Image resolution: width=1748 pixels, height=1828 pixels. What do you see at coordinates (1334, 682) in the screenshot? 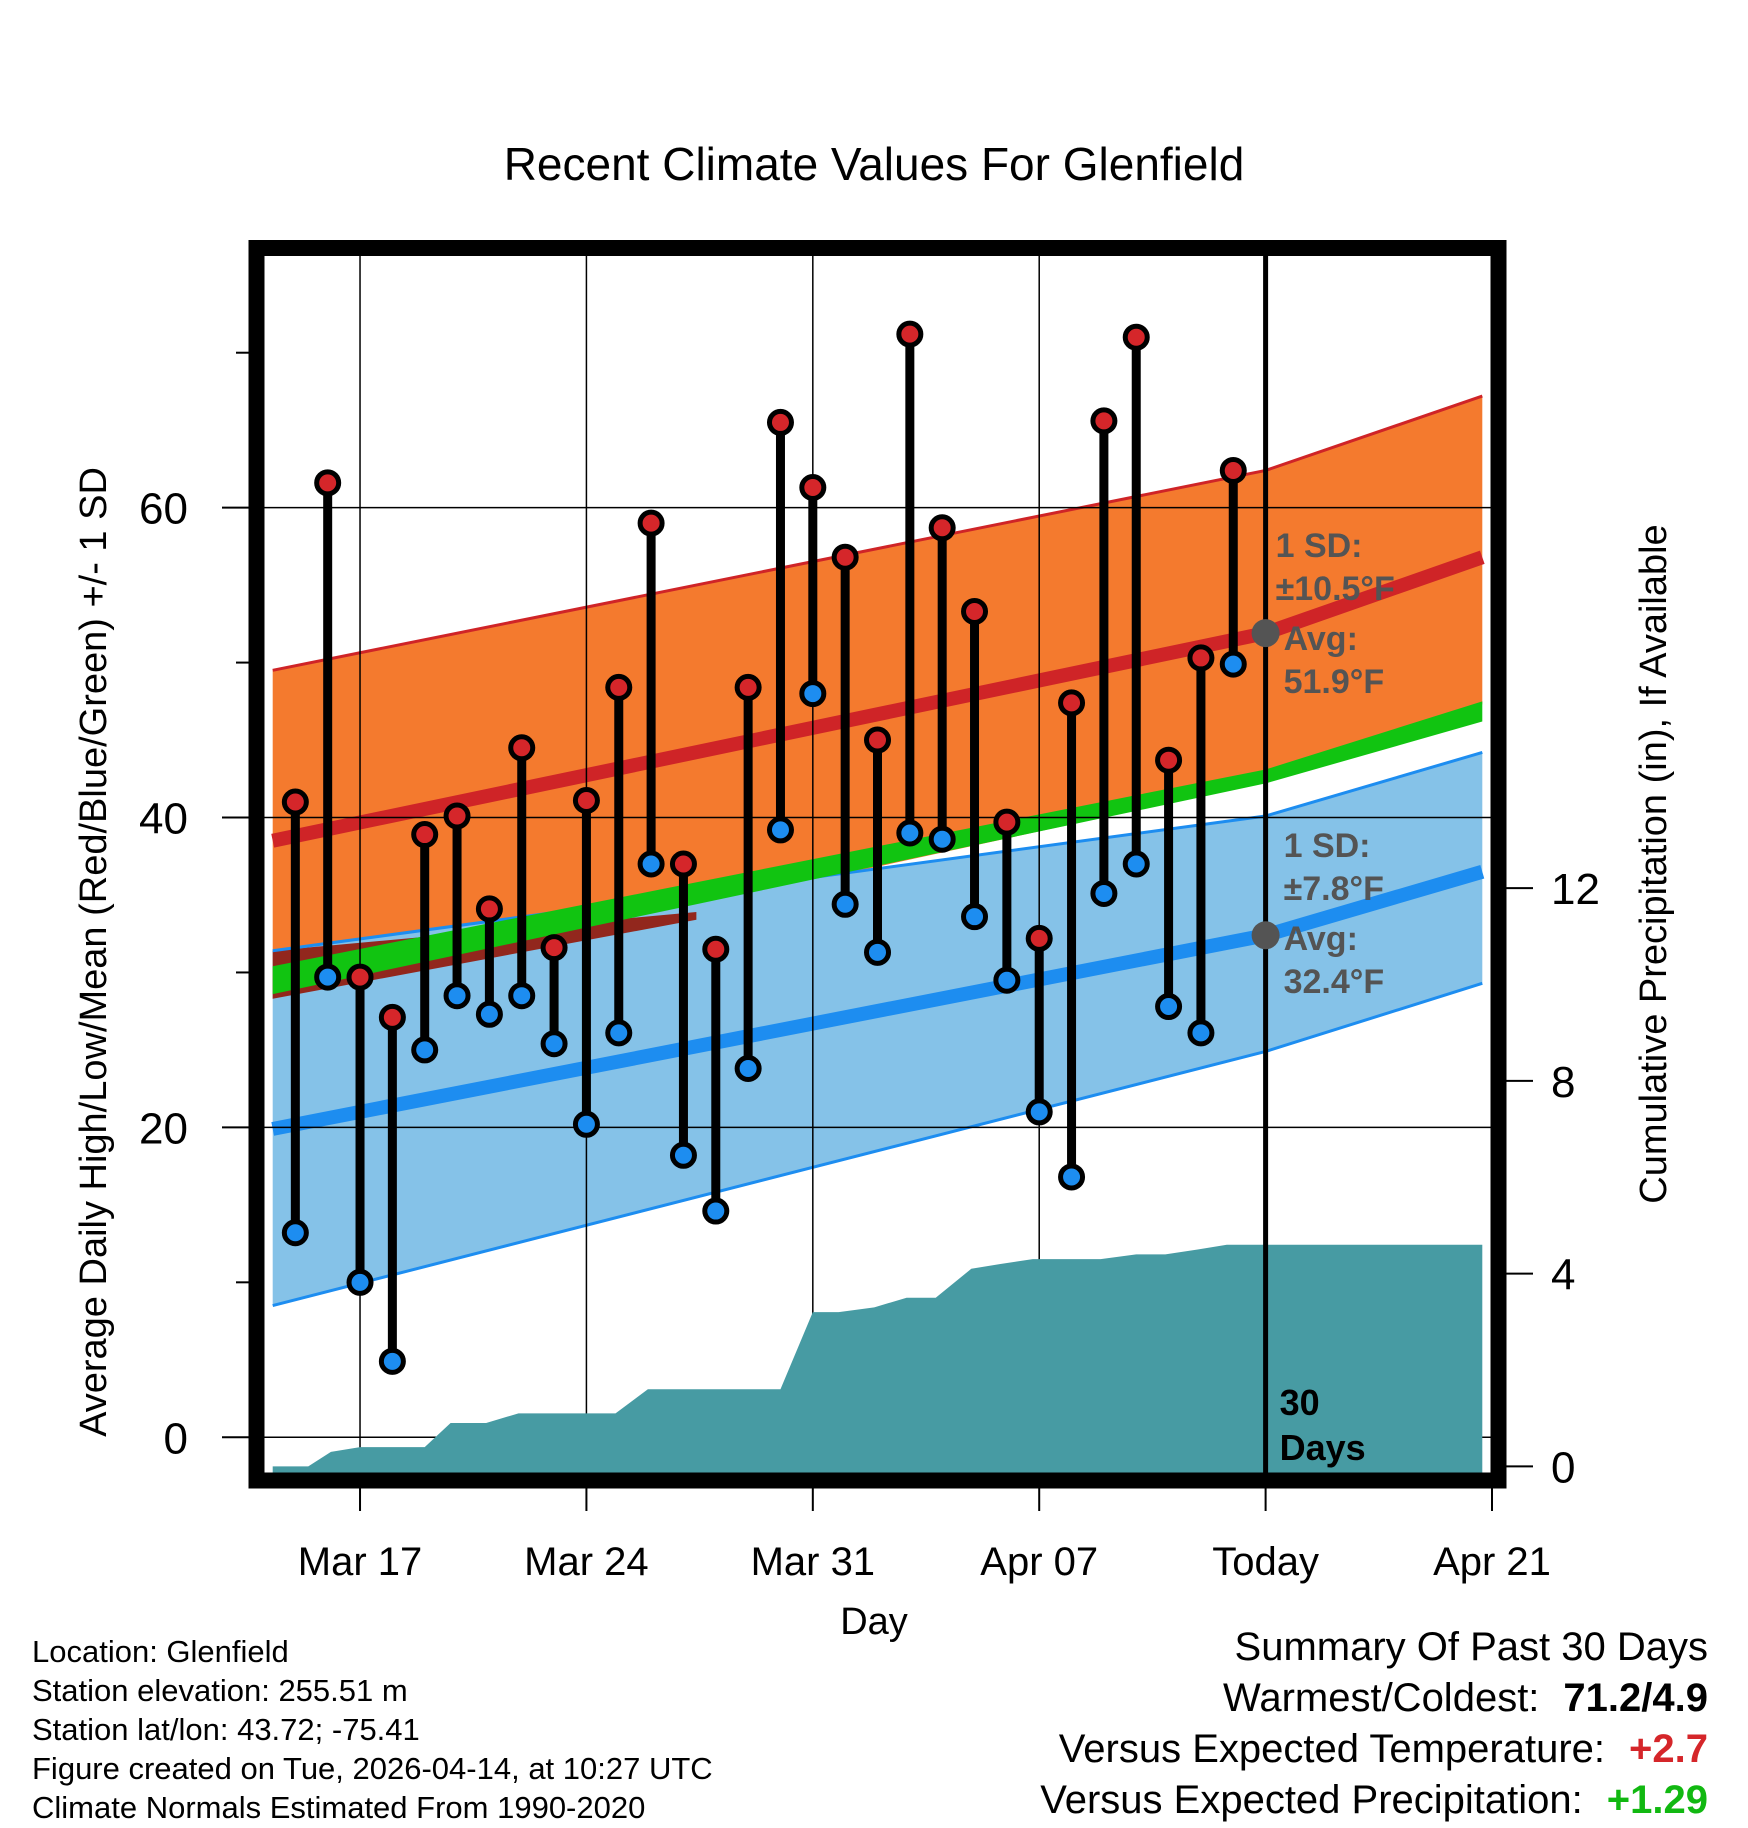
I see `high-avg-value: 51.9°F` at bounding box center [1334, 682].